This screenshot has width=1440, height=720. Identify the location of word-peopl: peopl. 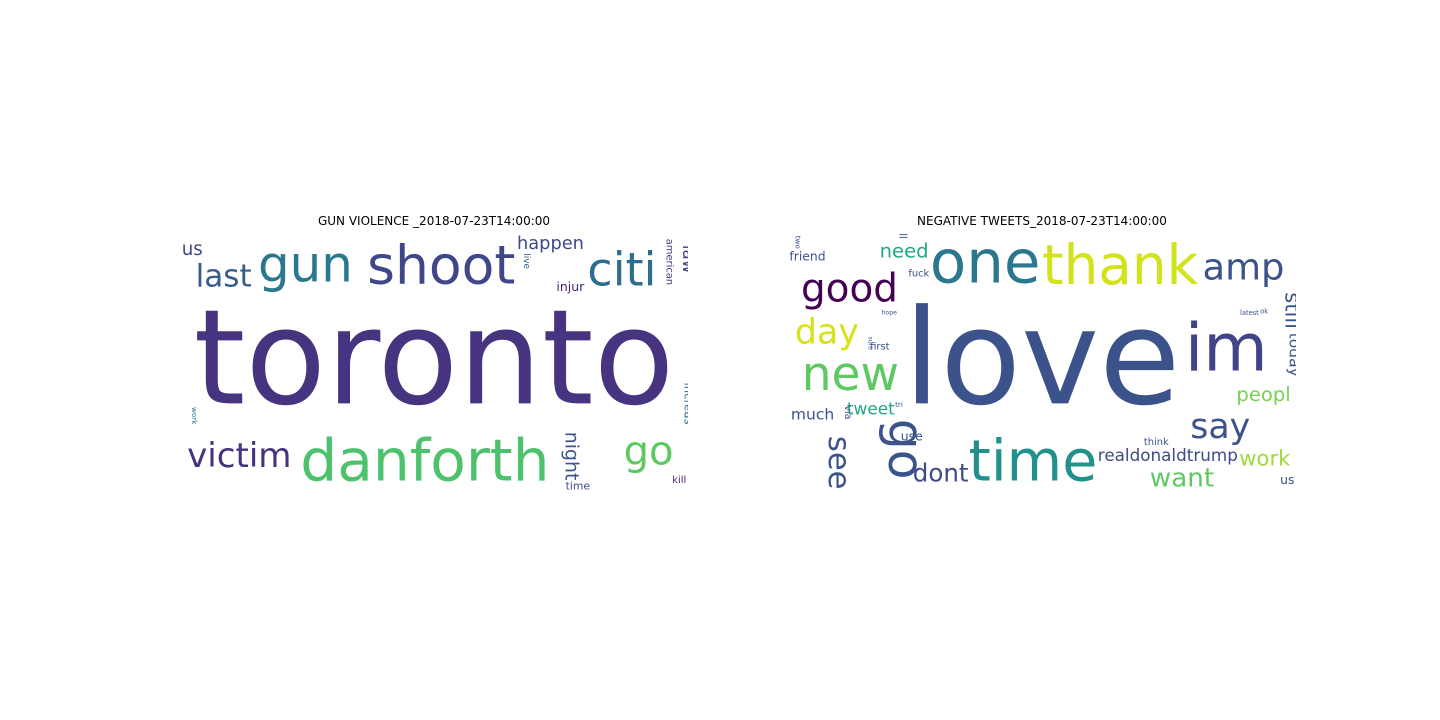
(1263, 394).